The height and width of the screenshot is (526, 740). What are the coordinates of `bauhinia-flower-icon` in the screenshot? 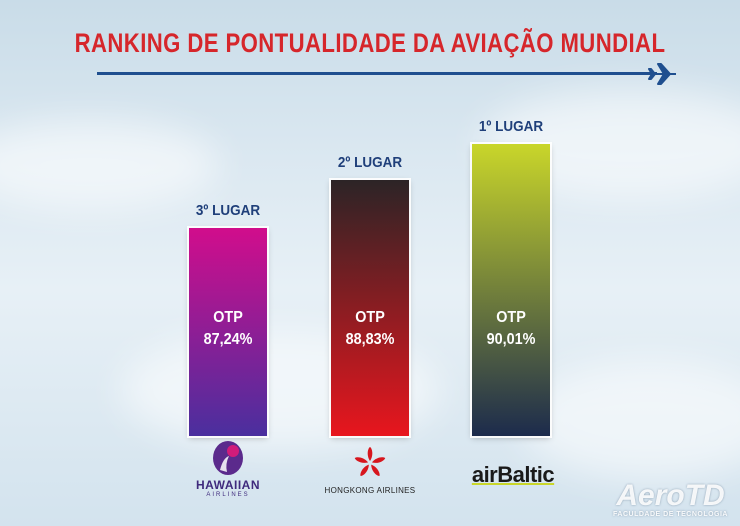 It's located at (370, 461).